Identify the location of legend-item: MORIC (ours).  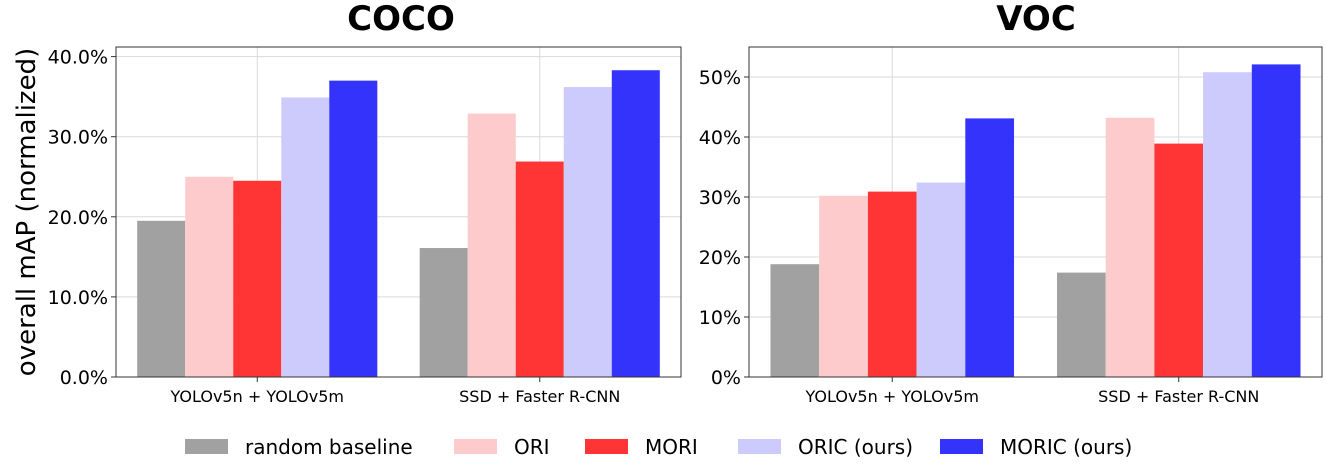
(1036, 447).